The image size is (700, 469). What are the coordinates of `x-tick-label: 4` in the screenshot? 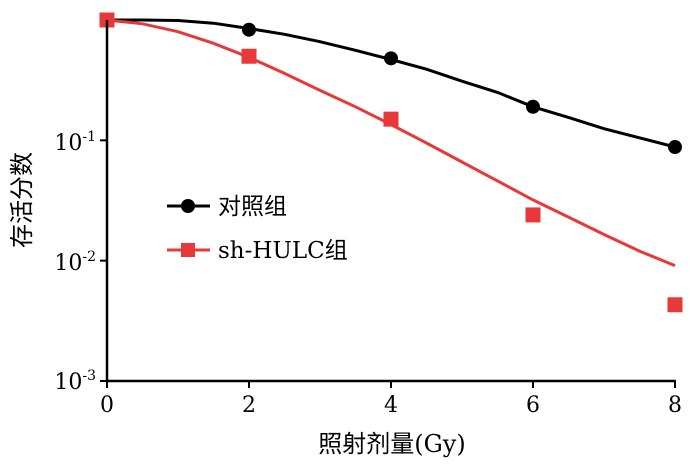 It's located at (391, 405).